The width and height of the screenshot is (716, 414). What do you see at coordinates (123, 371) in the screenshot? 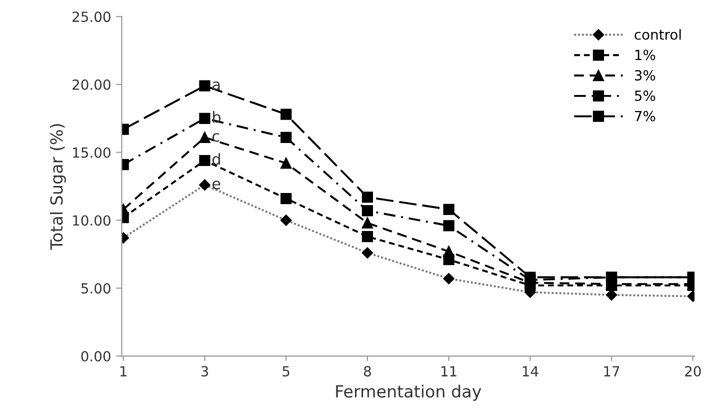
I see `x-tick-label: 1` at bounding box center [123, 371].